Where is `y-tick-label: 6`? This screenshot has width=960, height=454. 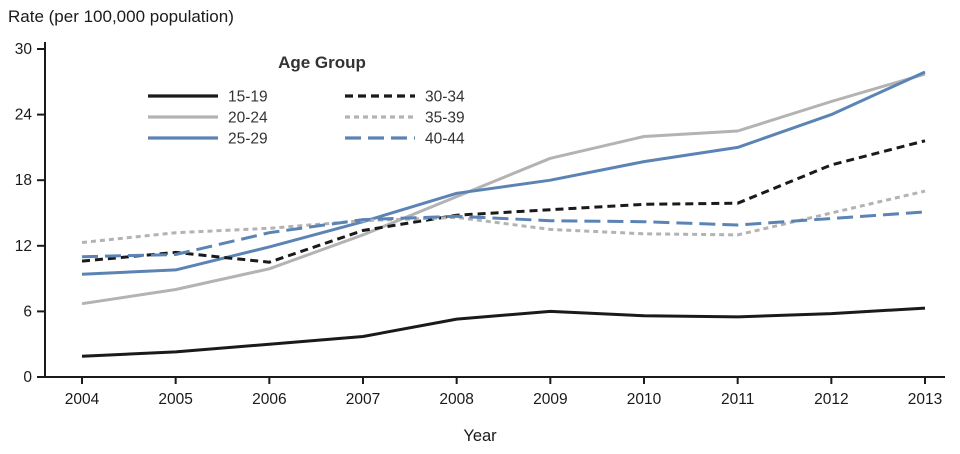 y-tick-label: 6 is located at coordinates (27, 311).